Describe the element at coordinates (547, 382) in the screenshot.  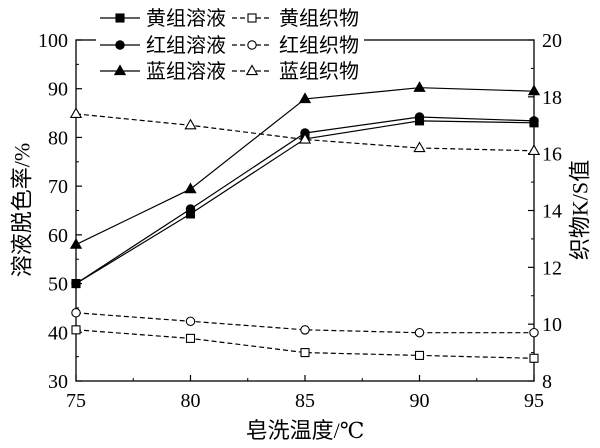
I see `y2-axis-tick-label: 8` at that location.